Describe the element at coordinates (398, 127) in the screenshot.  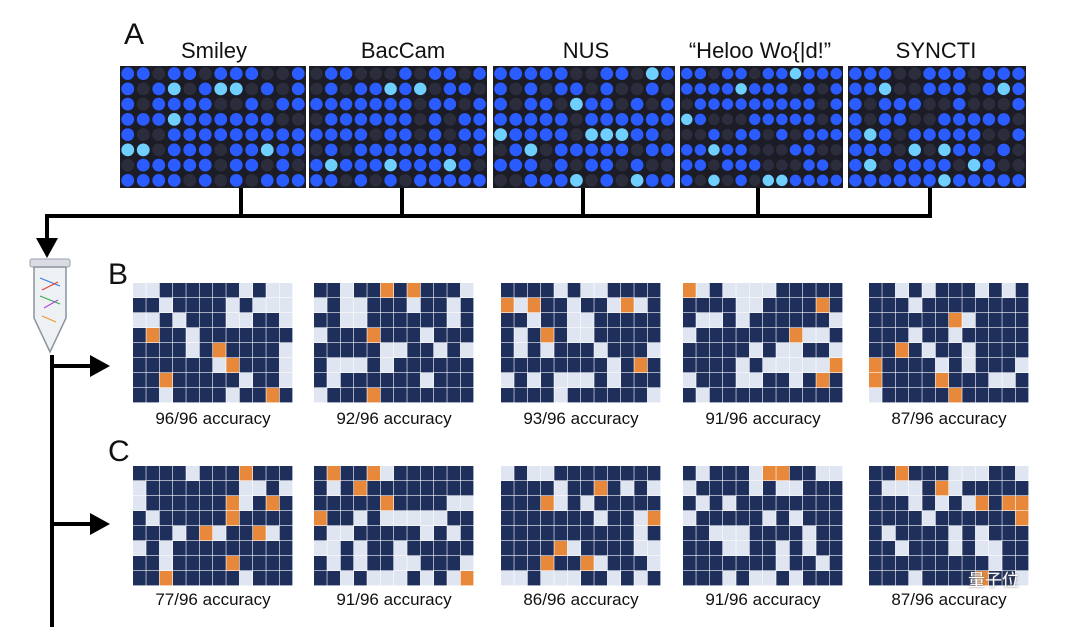
I see `plate-photo-baccam` at that location.